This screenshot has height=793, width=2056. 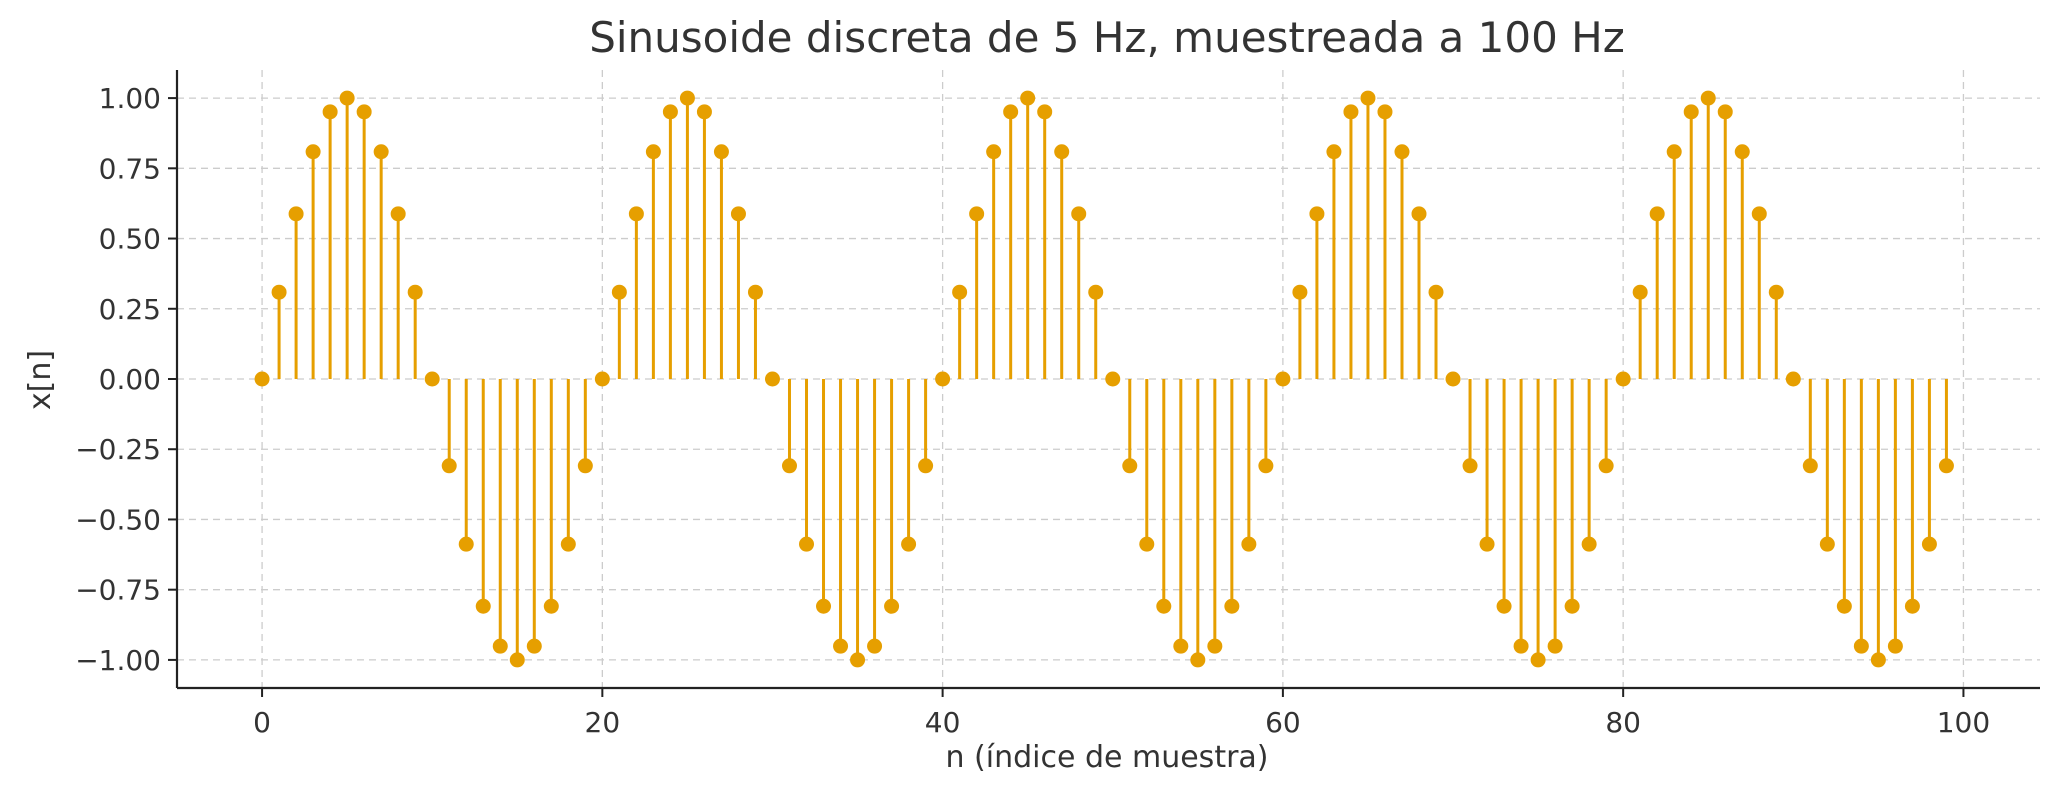 I want to click on y-tick-label: −0.50, so click(x=118, y=519).